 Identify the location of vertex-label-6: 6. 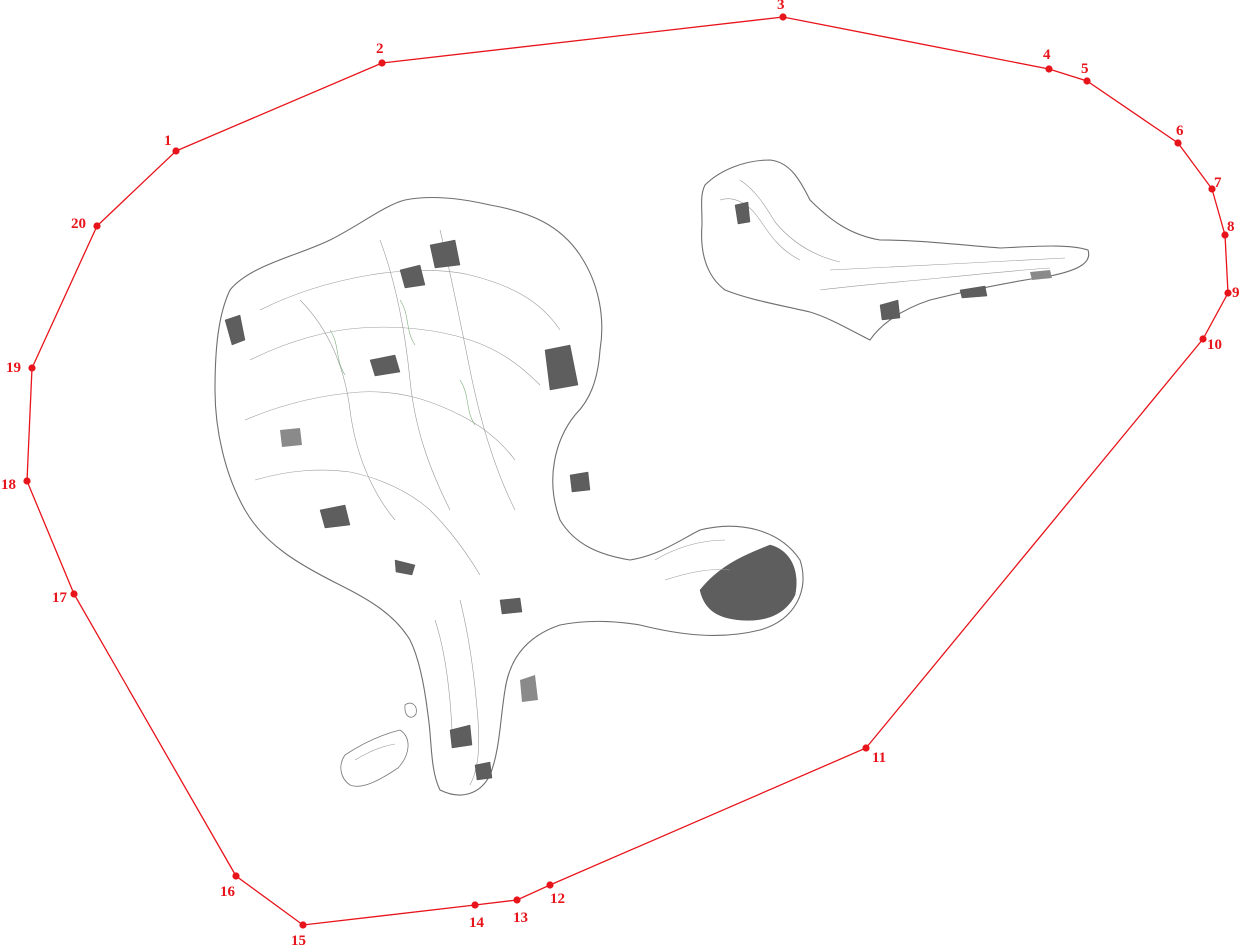
(1180, 131).